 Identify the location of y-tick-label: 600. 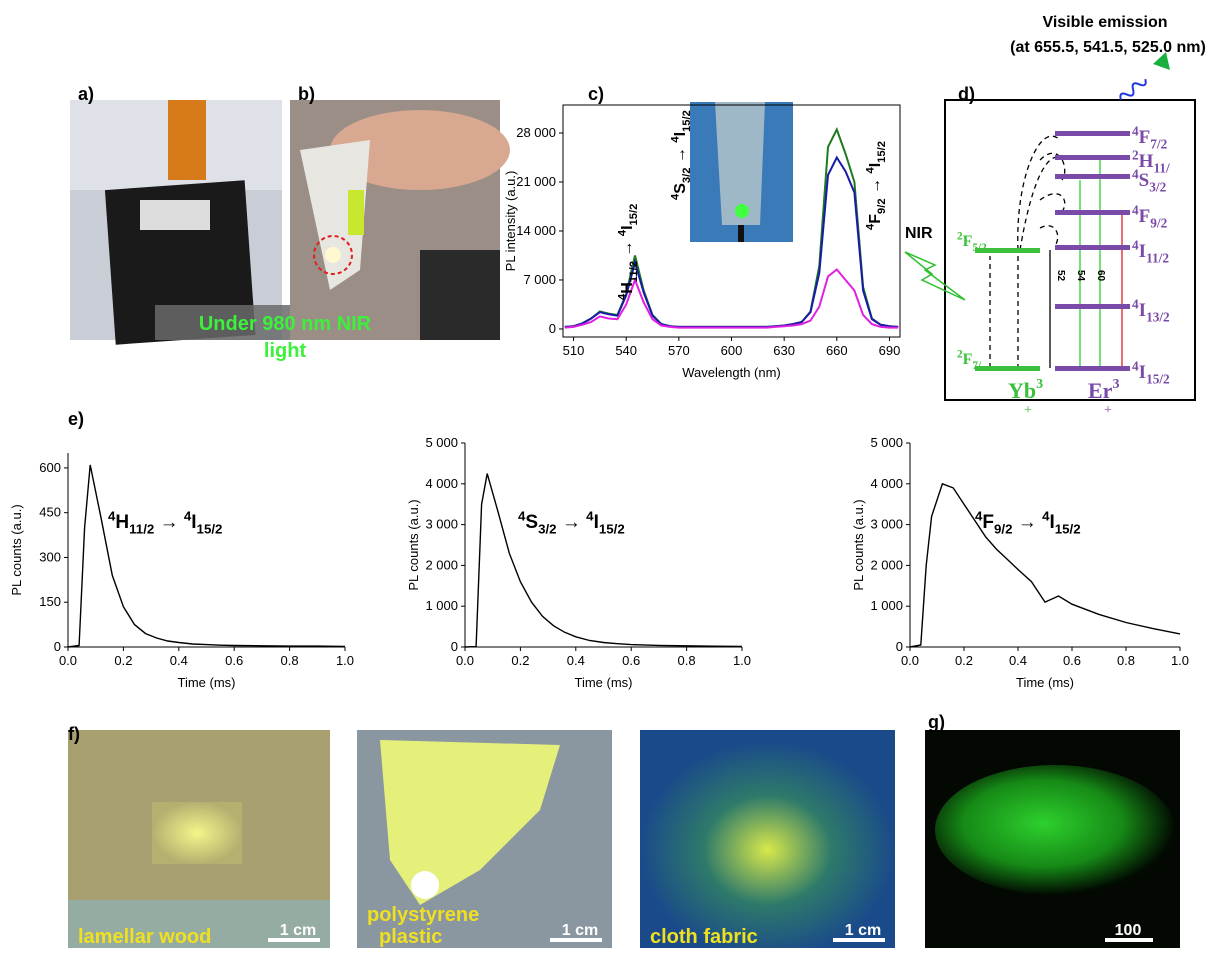
(50, 467).